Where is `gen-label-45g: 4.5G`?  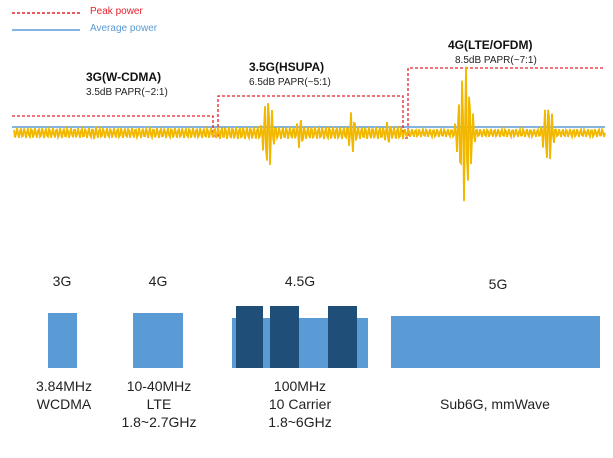 gen-label-45g: 4.5G is located at coordinates (300, 281).